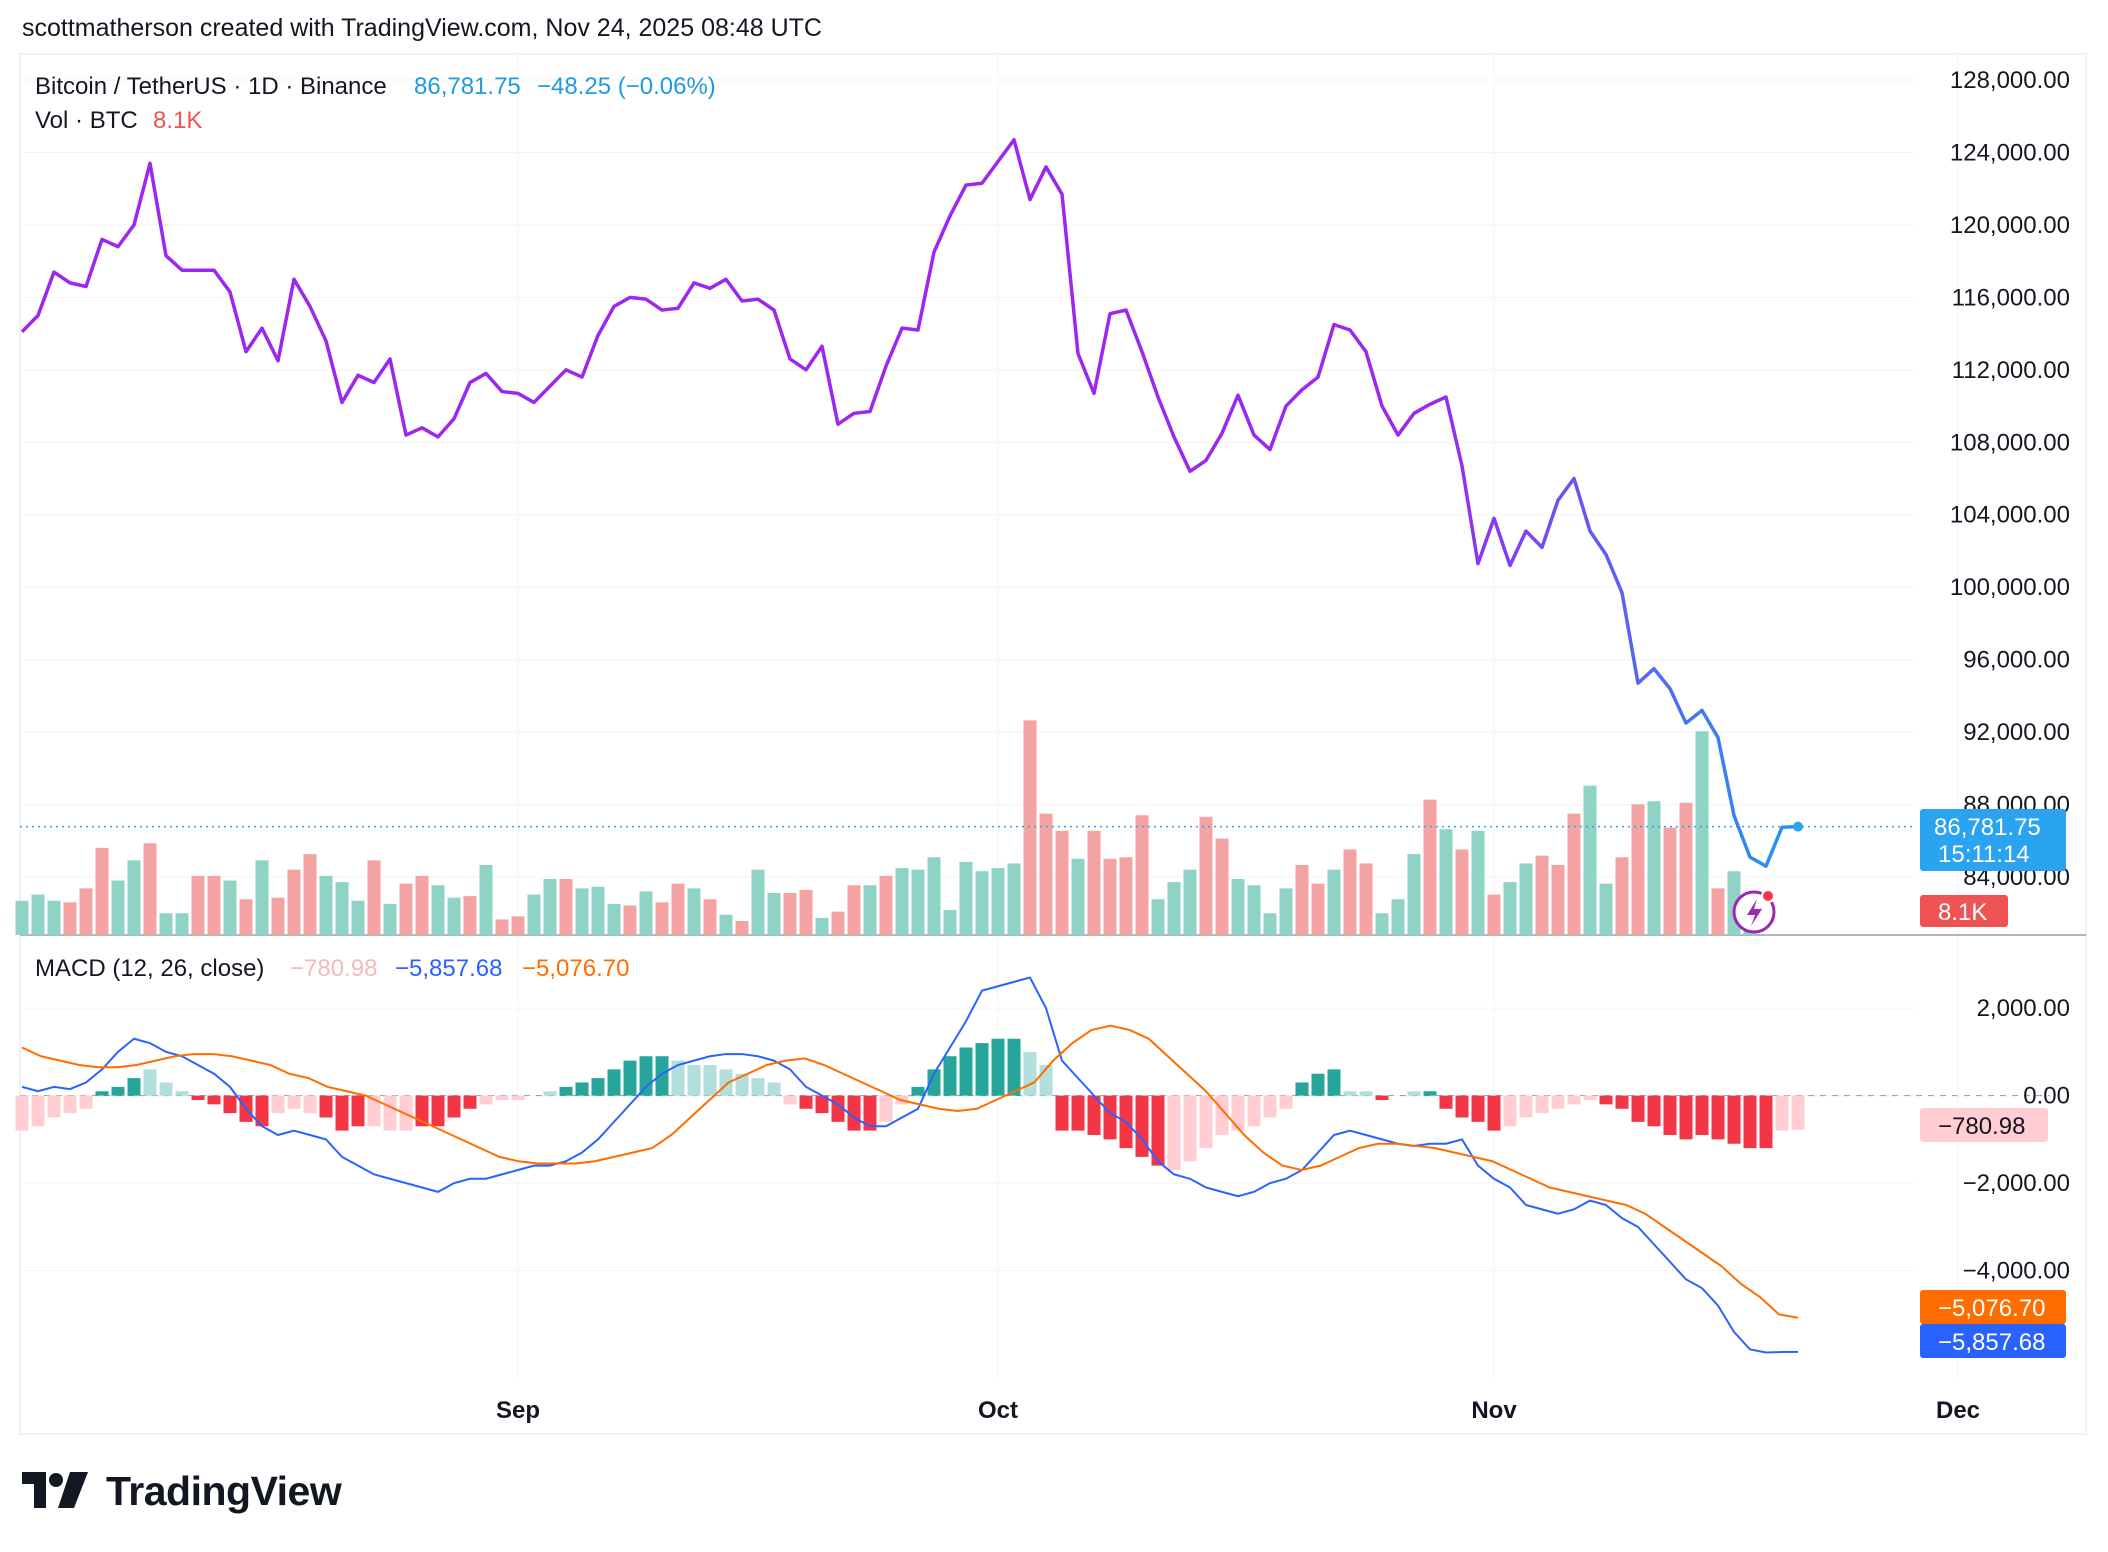 This screenshot has width=2108, height=1552. Describe the element at coordinates (182, 1491) in the screenshot. I see `tradingview-logo: TradingView` at that location.